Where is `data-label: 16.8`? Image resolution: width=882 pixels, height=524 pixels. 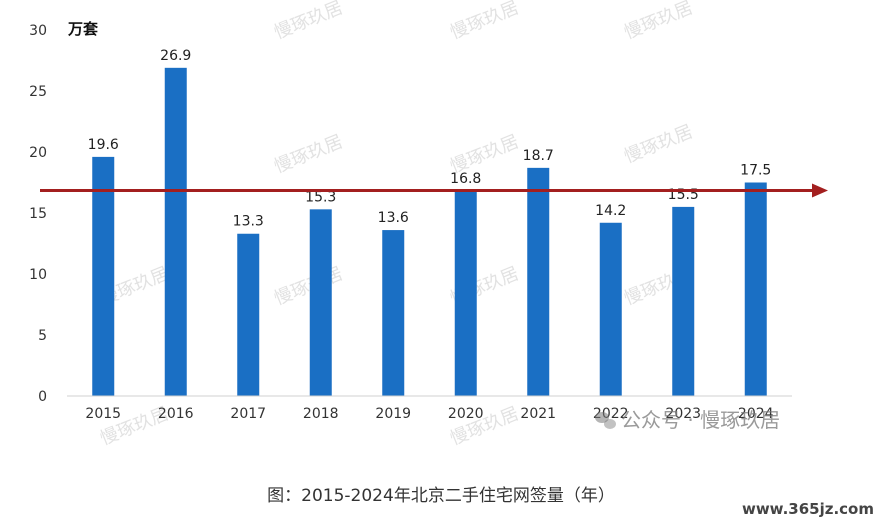 data-label: 16.8 is located at coordinates (465, 179).